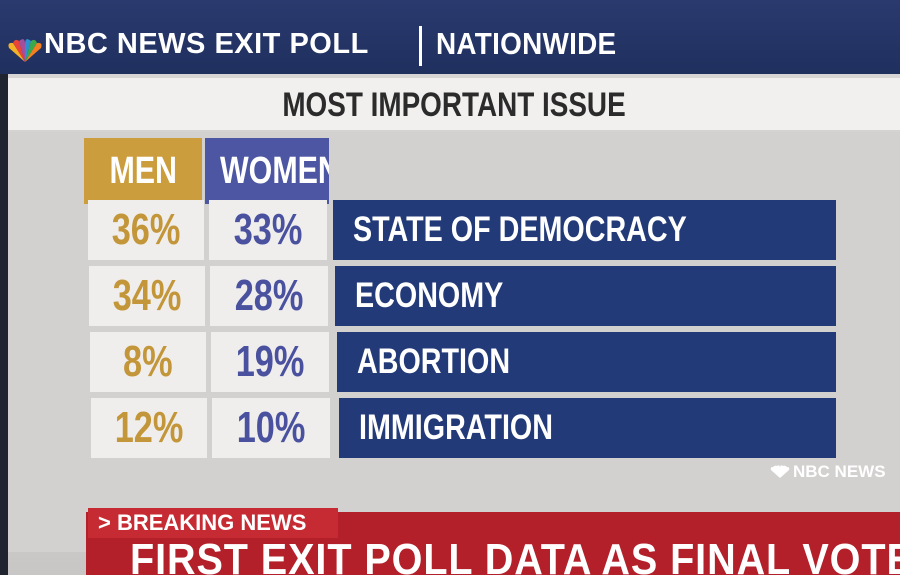 The height and width of the screenshot is (575, 900). Describe the element at coordinates (149, 428) in the screenshot. I see `men-percent-cell: 12%` at that location.